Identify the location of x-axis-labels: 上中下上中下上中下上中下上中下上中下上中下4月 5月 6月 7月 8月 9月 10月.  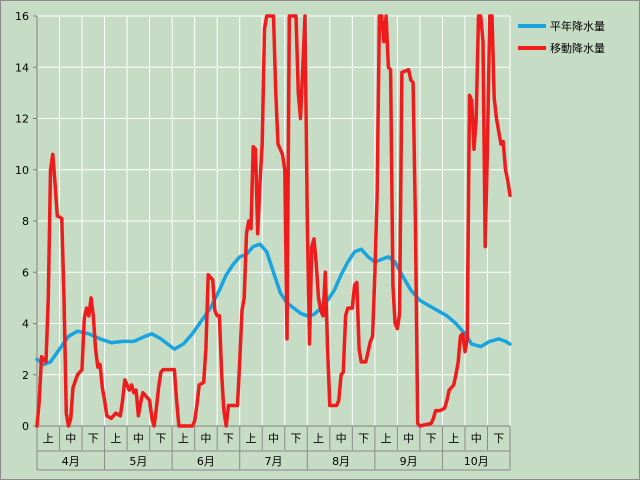
(273, 450).